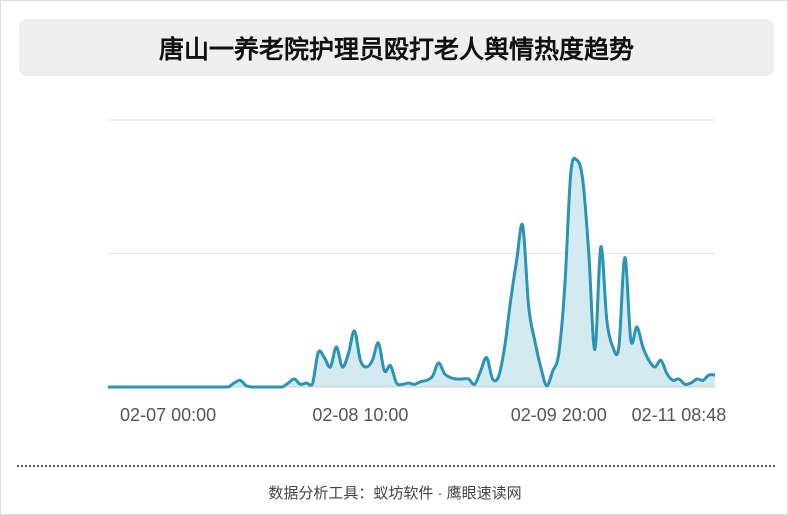 Image resolution: width=788 pixels, height=515 pixels. Describe the element at coordinates (395, 493) in the screenshot. I see `footer: 数据分析工具：蚁坊软件 · 鹰眼速读网` at that location.